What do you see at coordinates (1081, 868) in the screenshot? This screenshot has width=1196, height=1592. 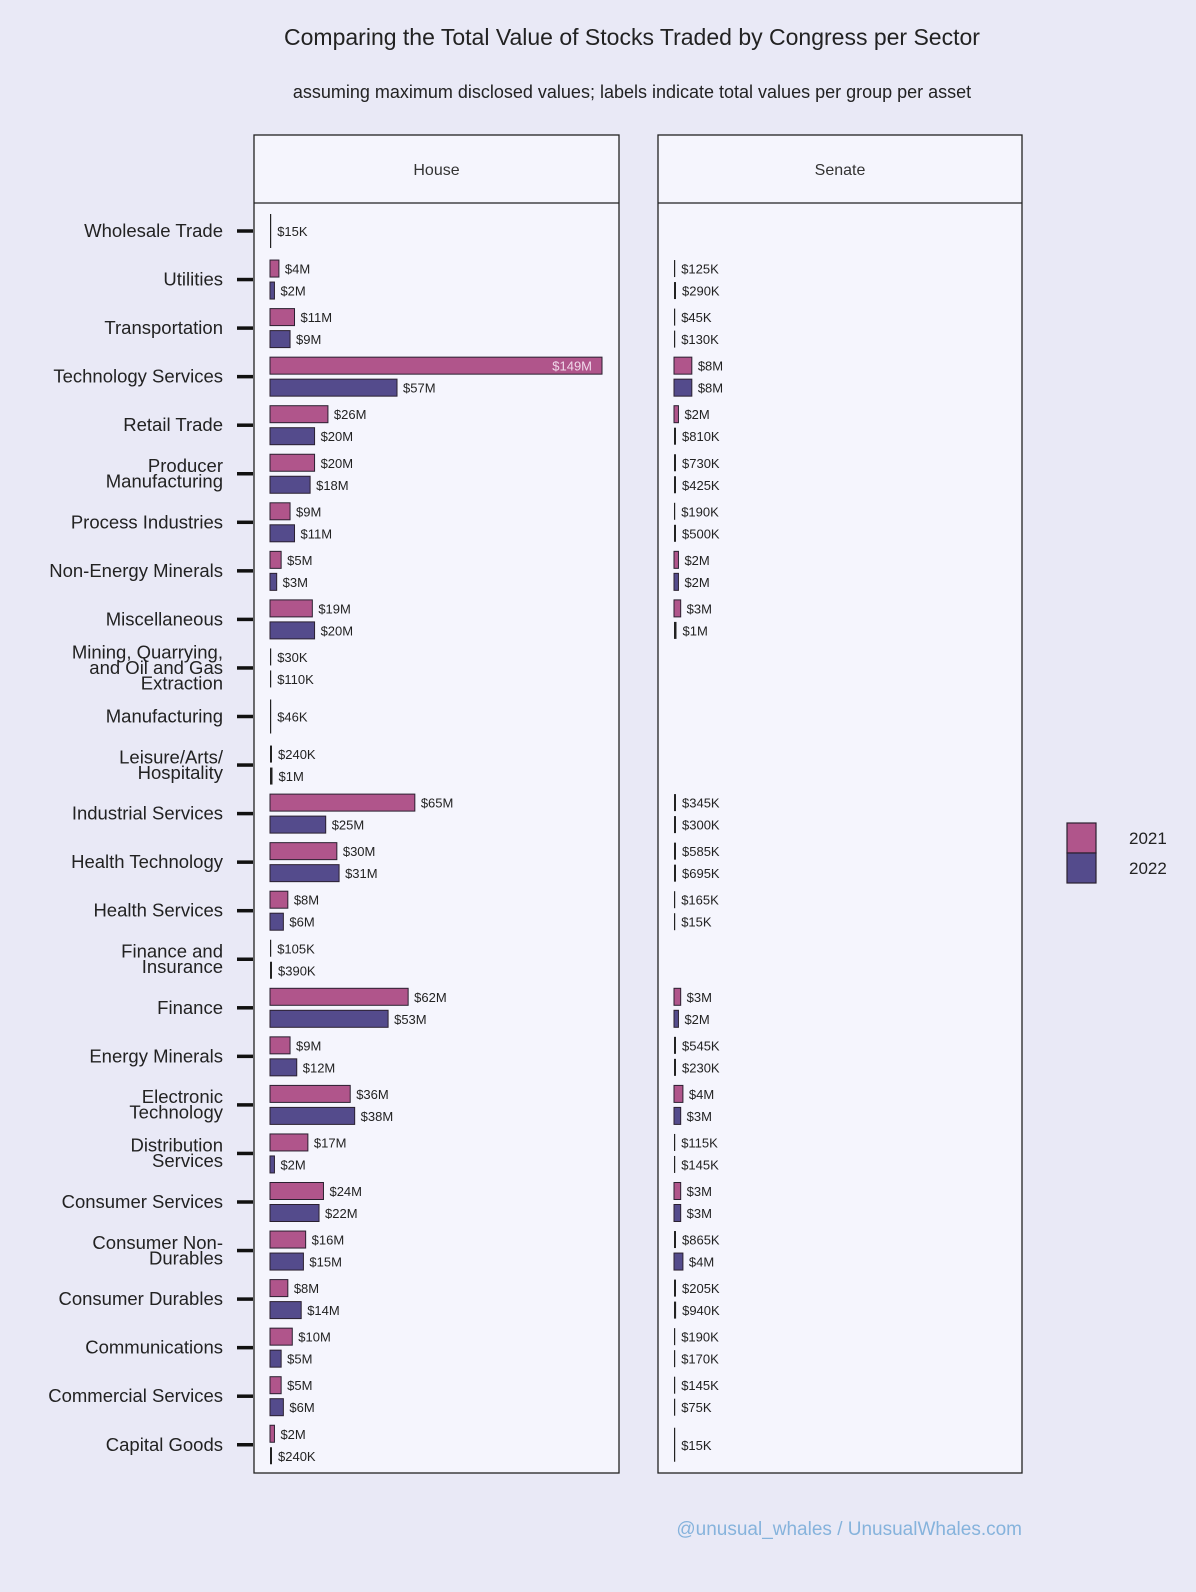 I see `legend-swatch-2022` at bounding box center [1081, 868].